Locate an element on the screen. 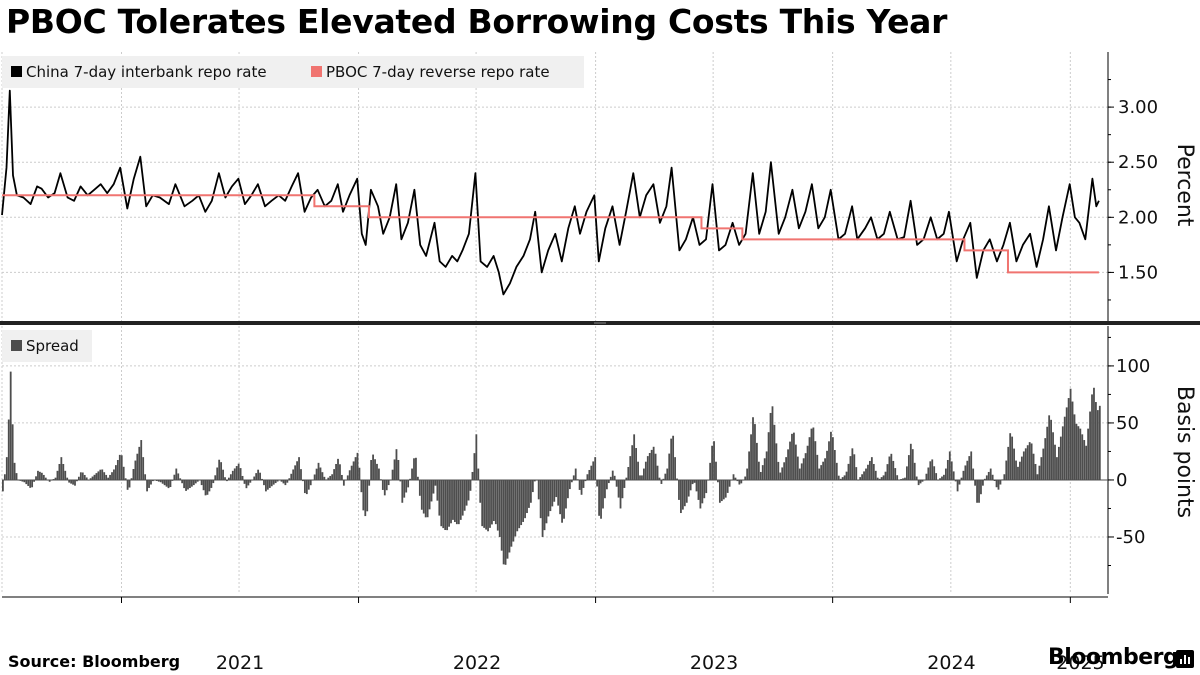  source-note: Source: Bloomberg is located at coordinates (94, 661).